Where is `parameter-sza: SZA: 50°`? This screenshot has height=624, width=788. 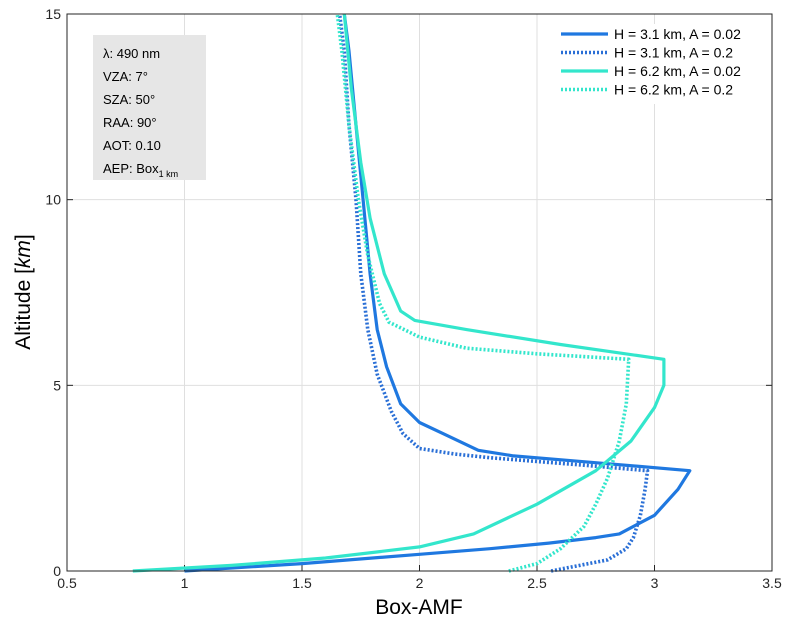
parameter-sza: SZA: 50° is located at coordinates (129, 99).